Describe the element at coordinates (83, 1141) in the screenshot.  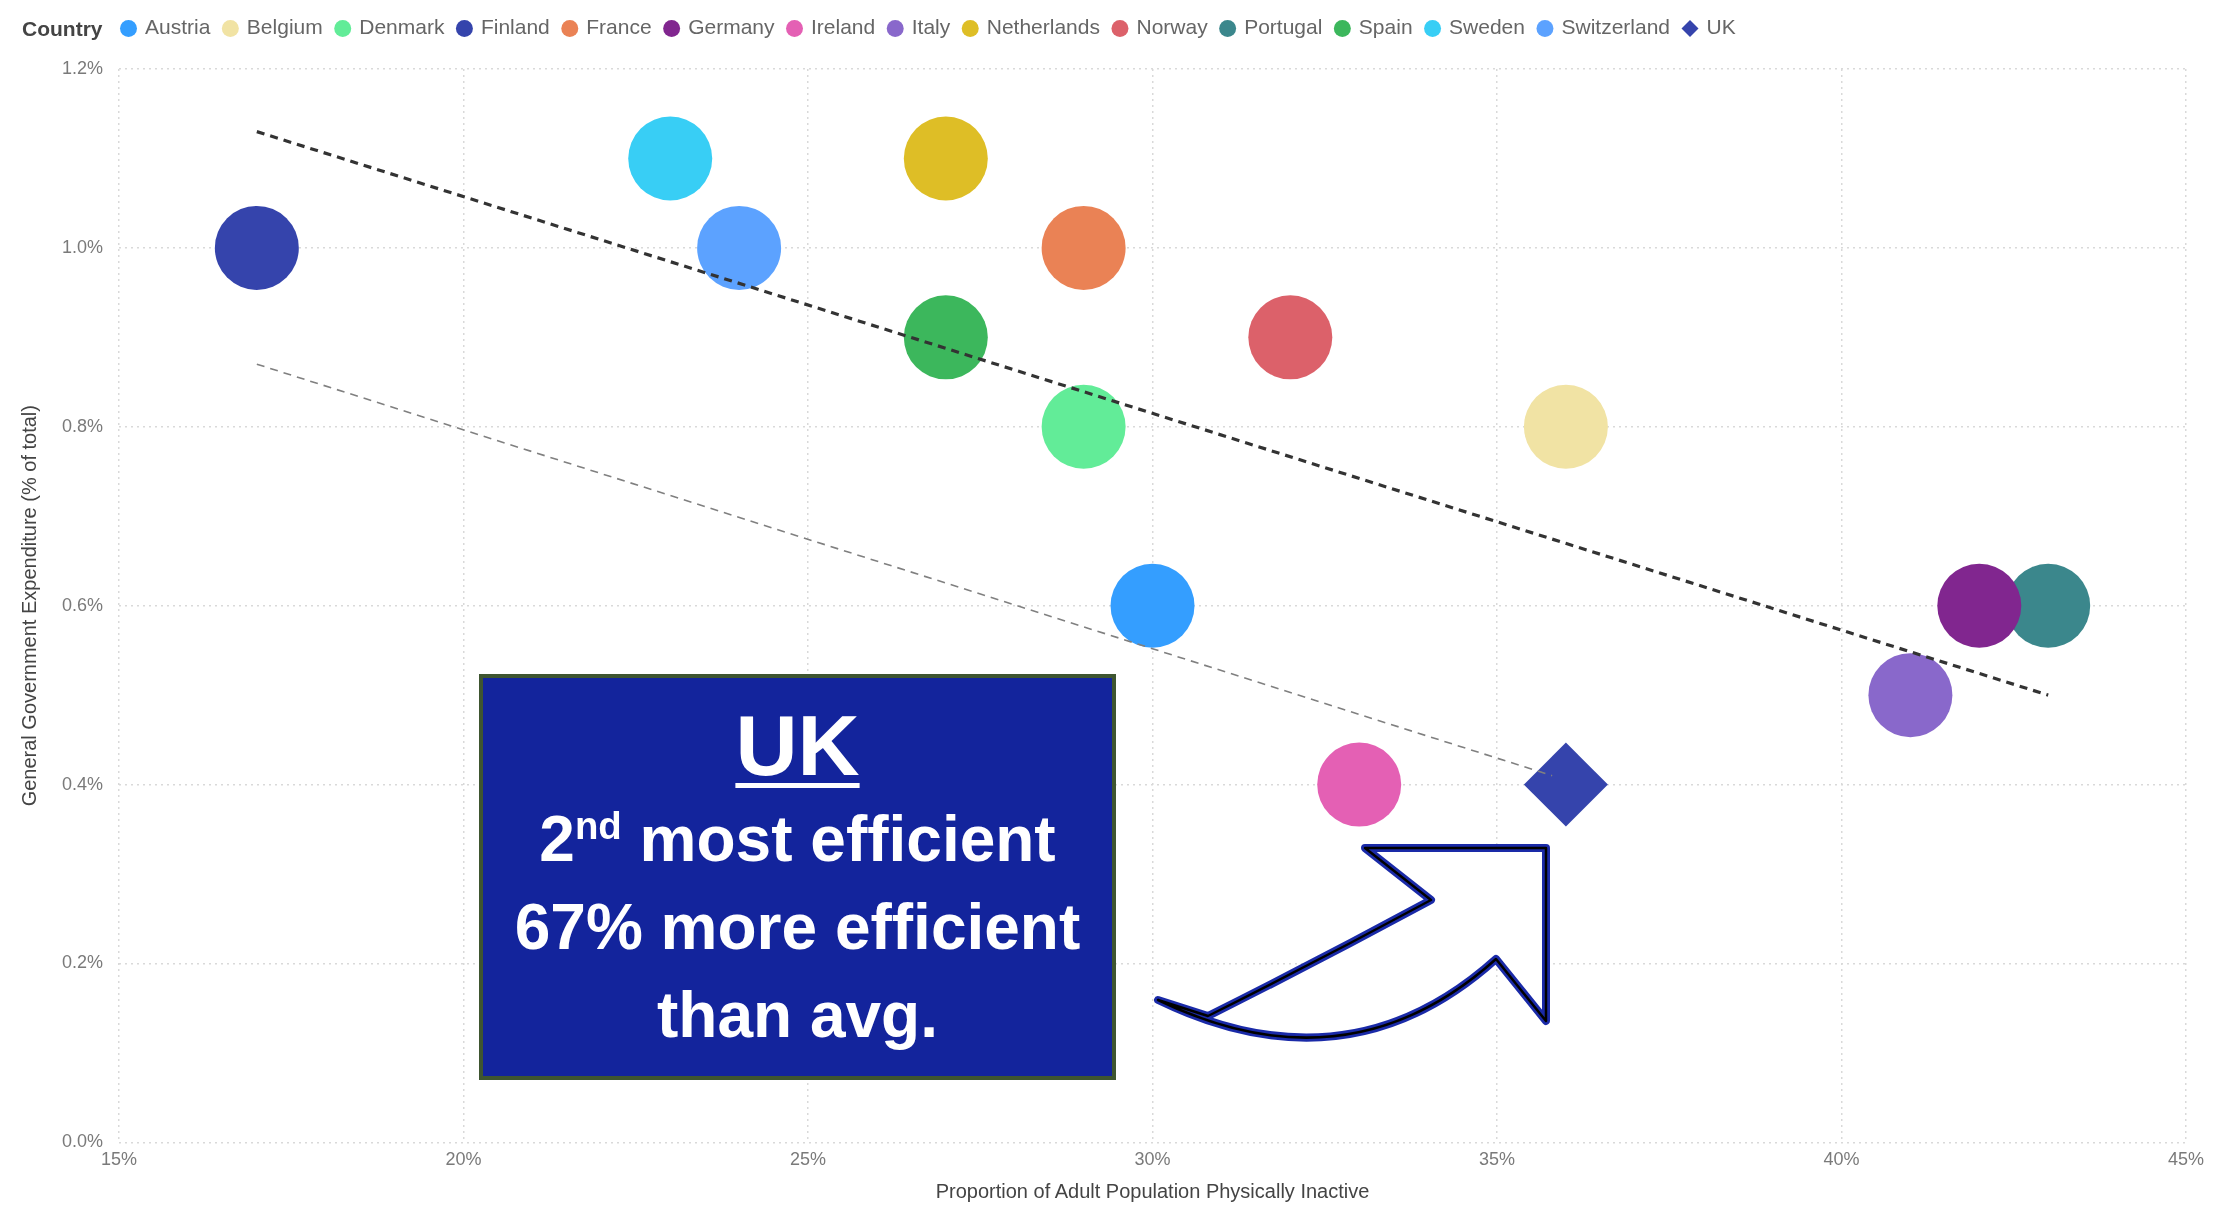
I see `y-tick-label: 0.0%` at that location.